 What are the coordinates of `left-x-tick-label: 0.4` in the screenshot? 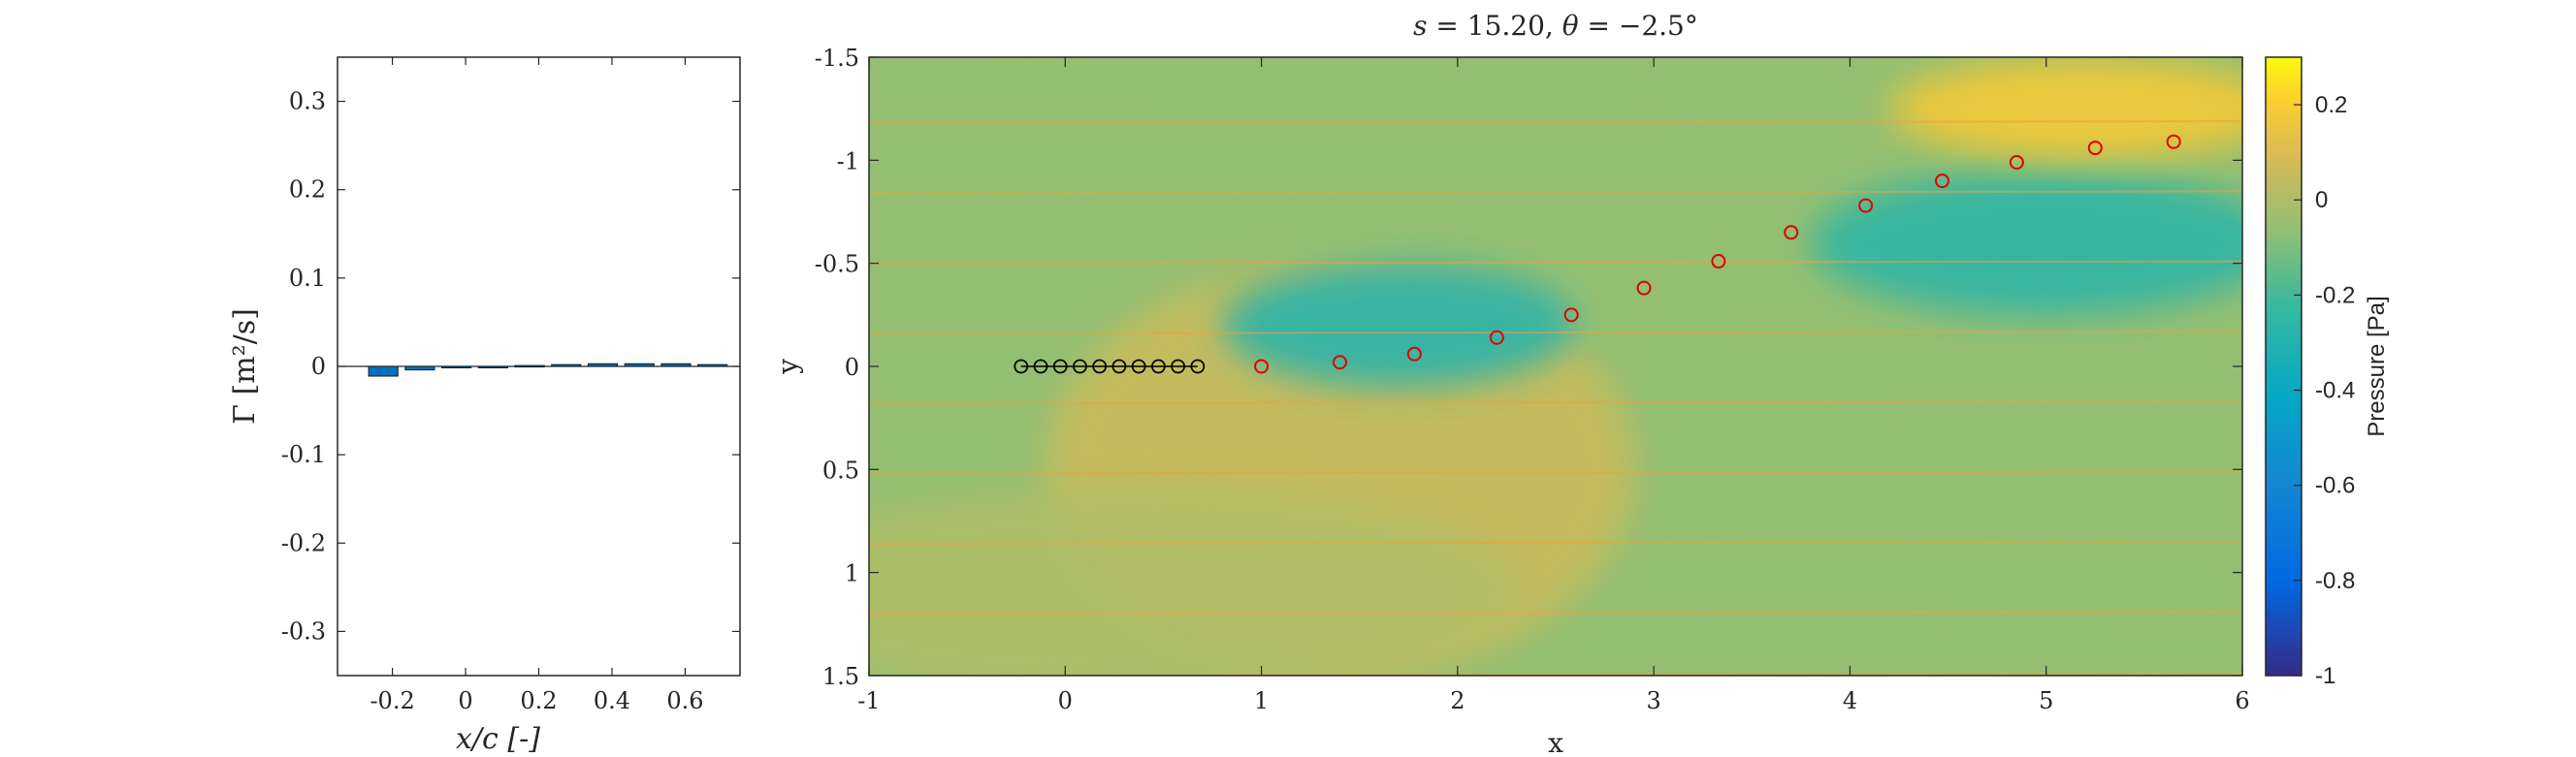 It's located at (612, 700).